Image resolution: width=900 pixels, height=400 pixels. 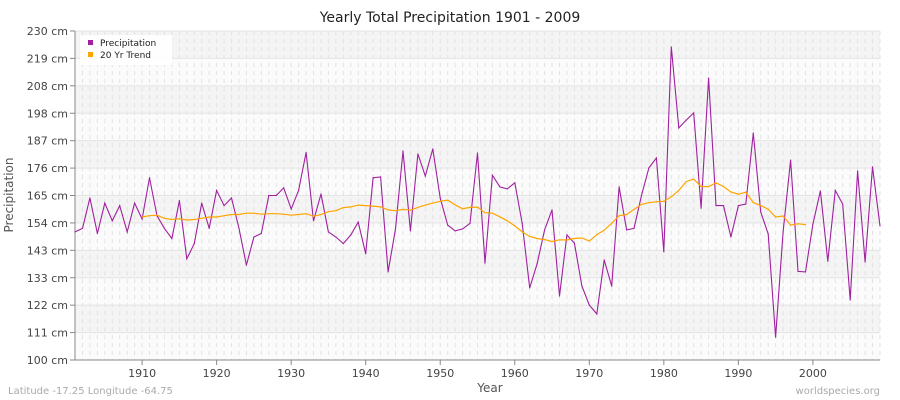 What do you see at coordinates (90, 42) in the screenshot?
I see `legend-swatch-precipitation` at bounding box center [90, 42].